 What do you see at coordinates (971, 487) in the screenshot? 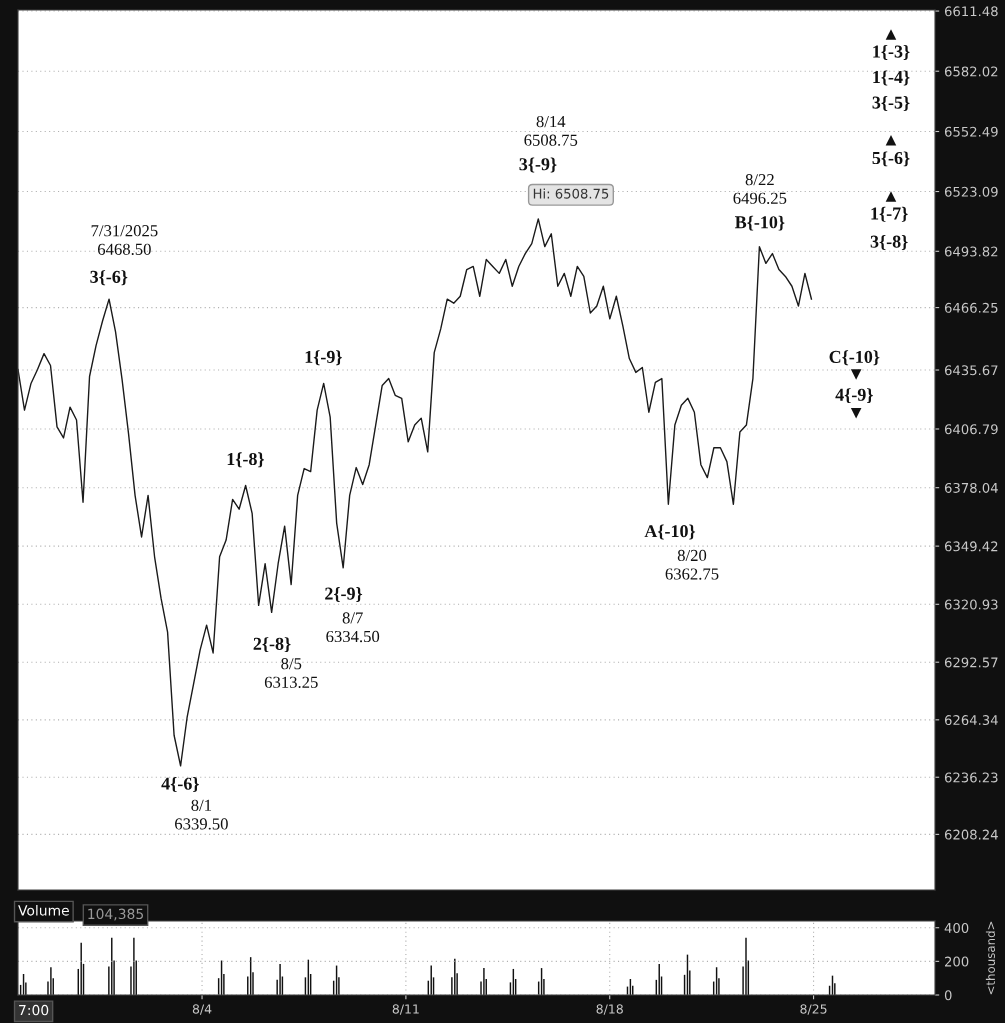
I see `y-tick-label: 6378.04` at bounding box center [971, 487].